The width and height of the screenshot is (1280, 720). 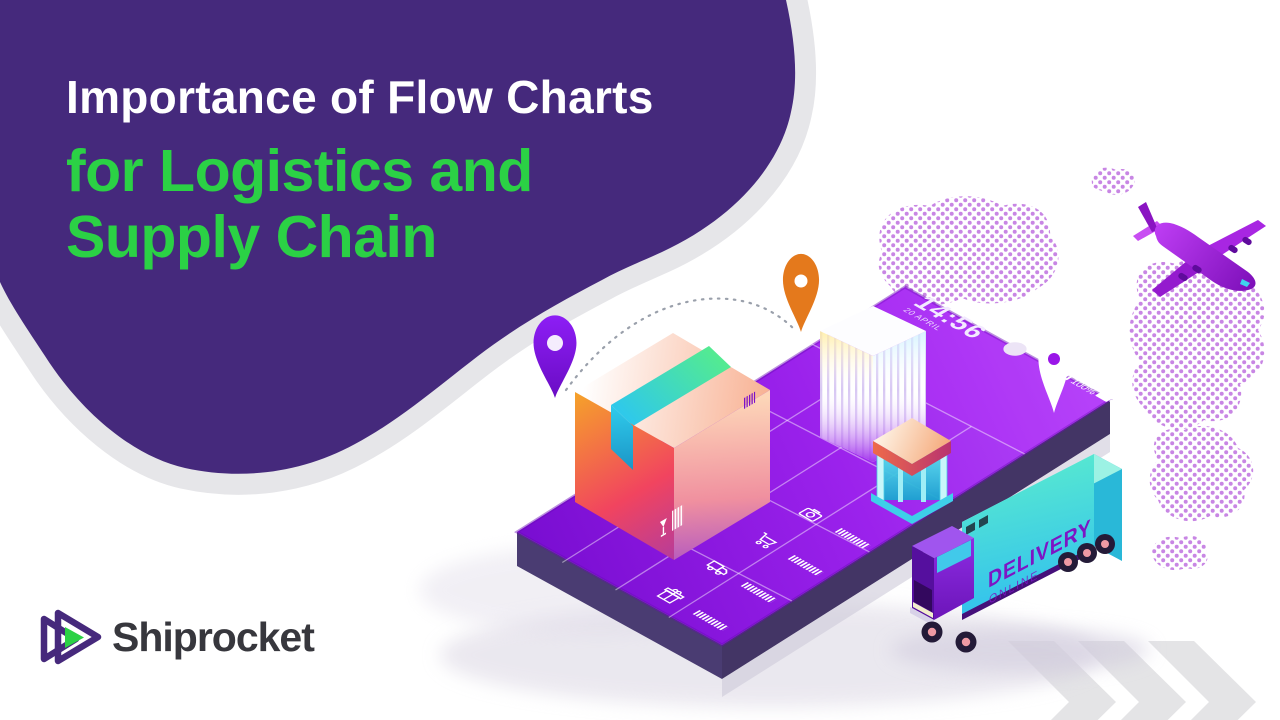 What do you see at coordinates (670, 595) in the screenshot?
I see `gift-icon` at bounding box center [670, 595].